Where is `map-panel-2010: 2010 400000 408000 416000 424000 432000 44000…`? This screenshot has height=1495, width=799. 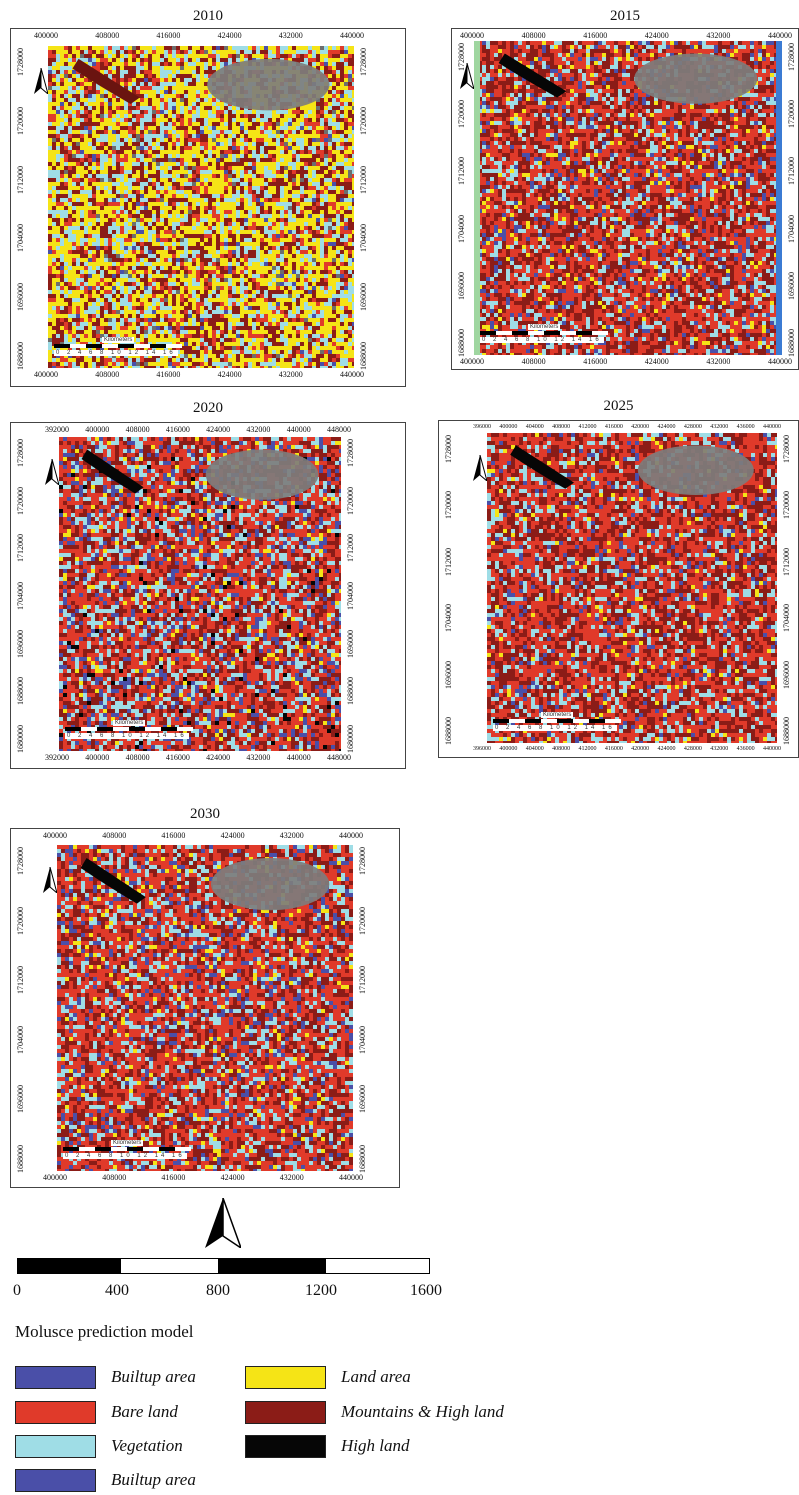
map-panel-2010: 2010 400000 408000 416000 424000 432000 44000… is located at coordinates (208, 198).